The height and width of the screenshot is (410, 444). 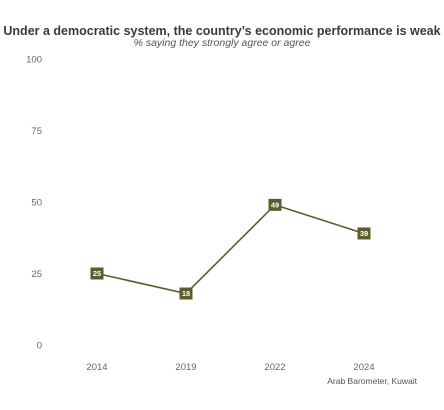 I want to click on data-label: 49, so click(x=275, y=205).